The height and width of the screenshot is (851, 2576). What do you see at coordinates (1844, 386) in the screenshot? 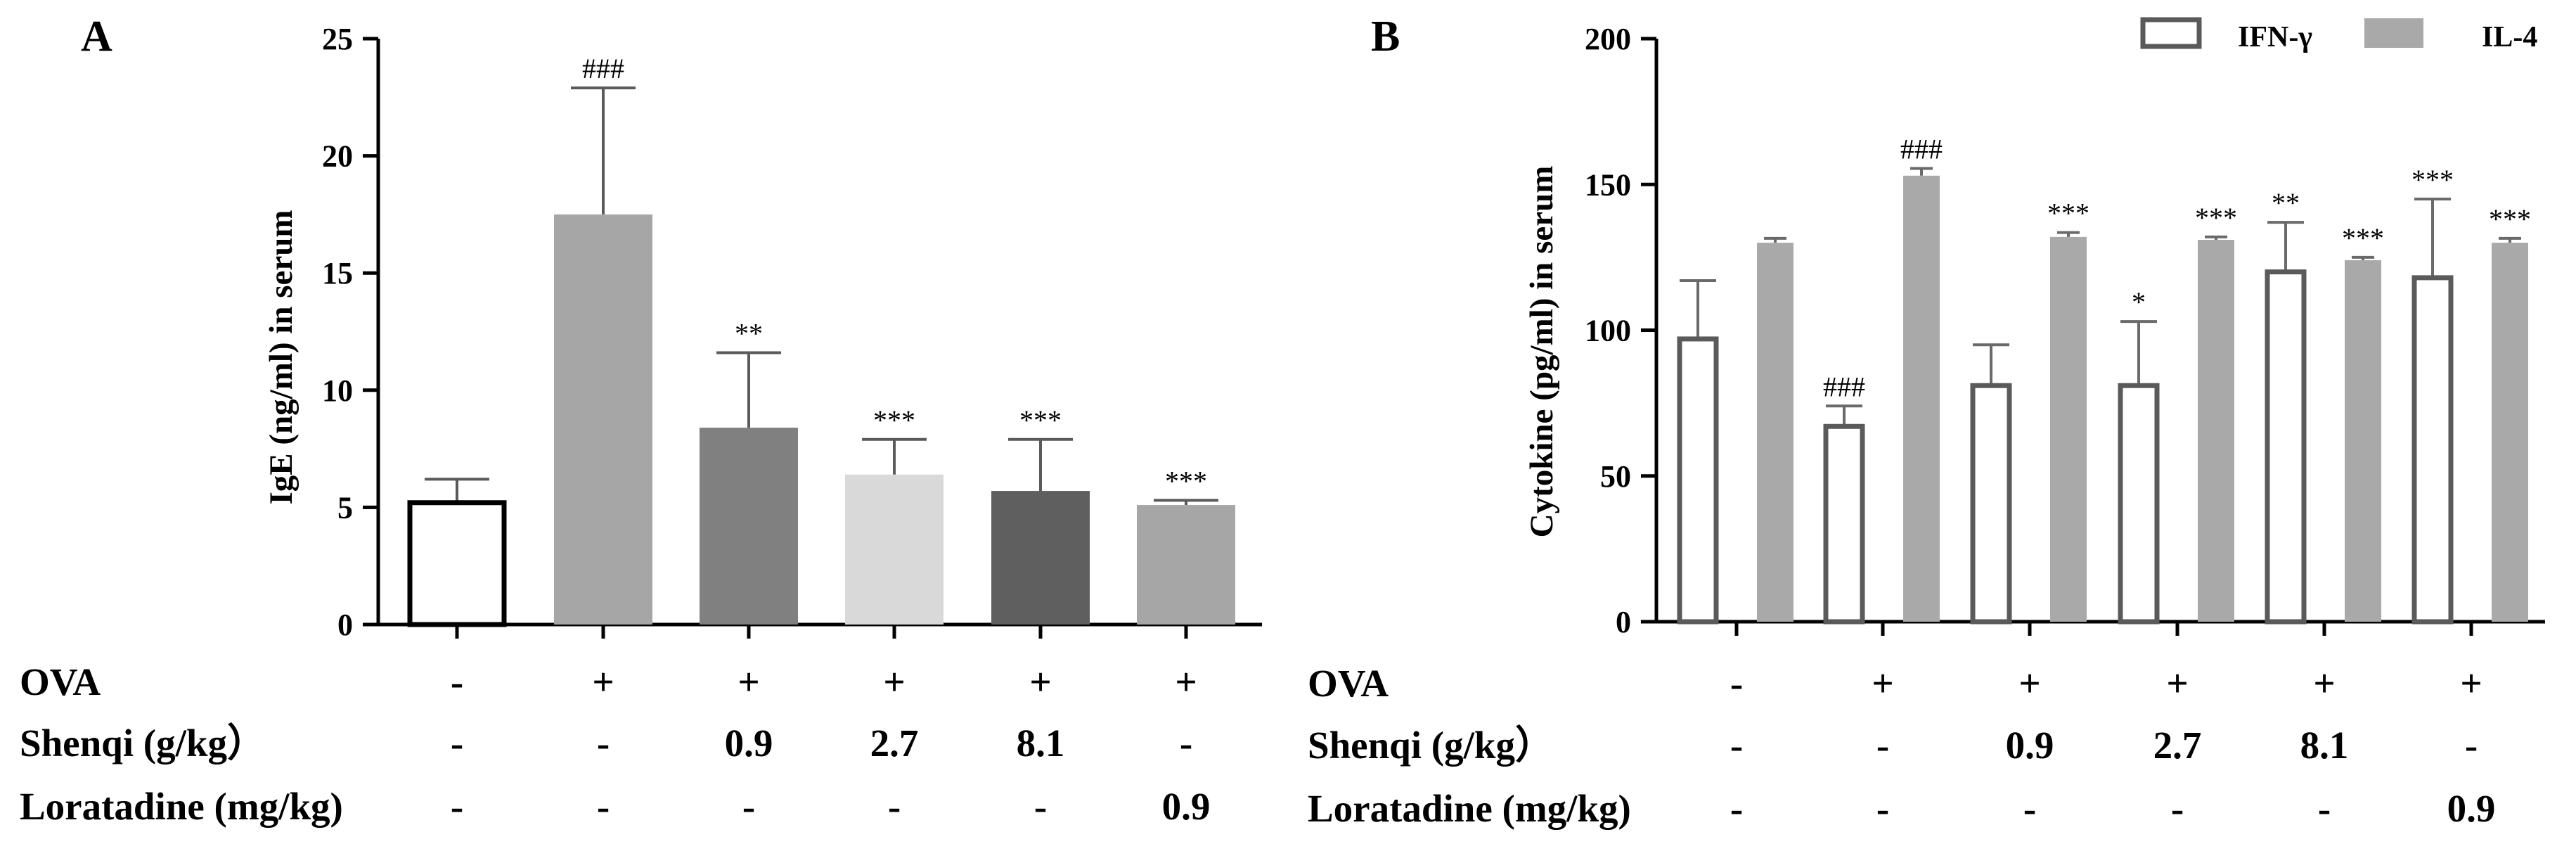
I see `panel-b-ifn-significance-label: ###` at bounding box center [1844, 386].